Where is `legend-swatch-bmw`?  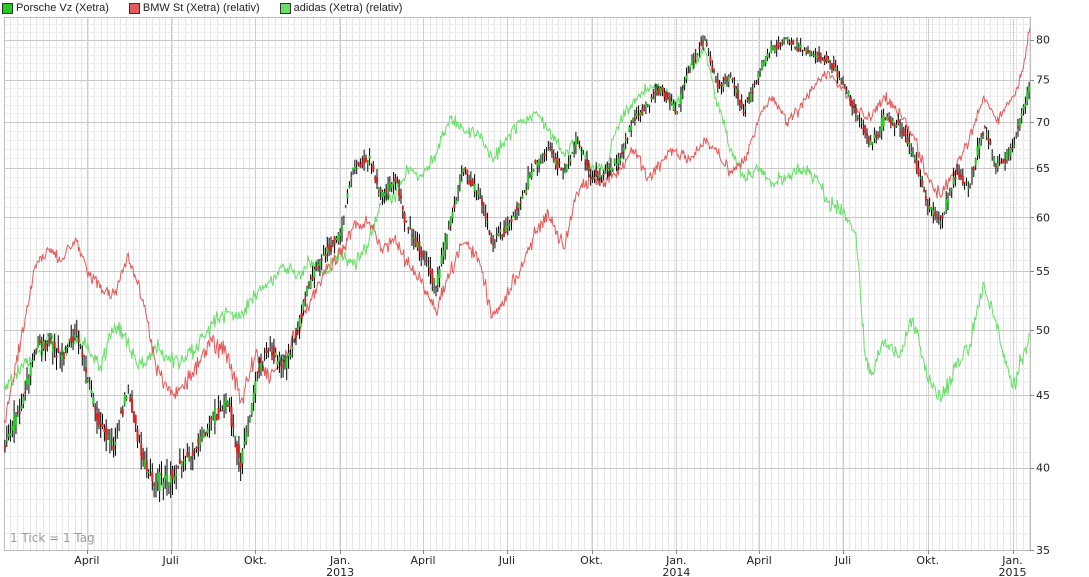
legend-swatch-bmw is located at coordinates (134, 8).